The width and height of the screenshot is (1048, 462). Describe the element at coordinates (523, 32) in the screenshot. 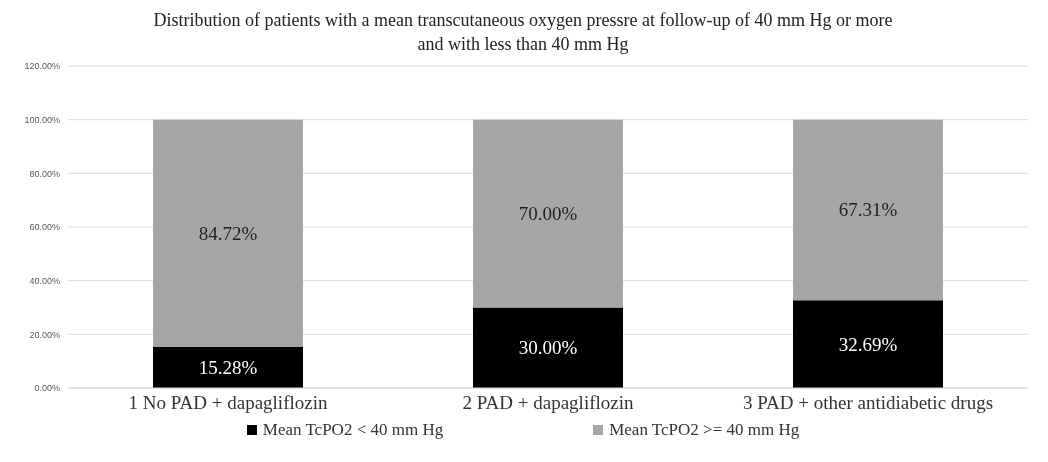

I see `chart-title: Distribution of patients with a mean transcutaneous oxygen pressre at follow-up of 40 mm Hg or more and with less than 40 mm Hg` at that location.